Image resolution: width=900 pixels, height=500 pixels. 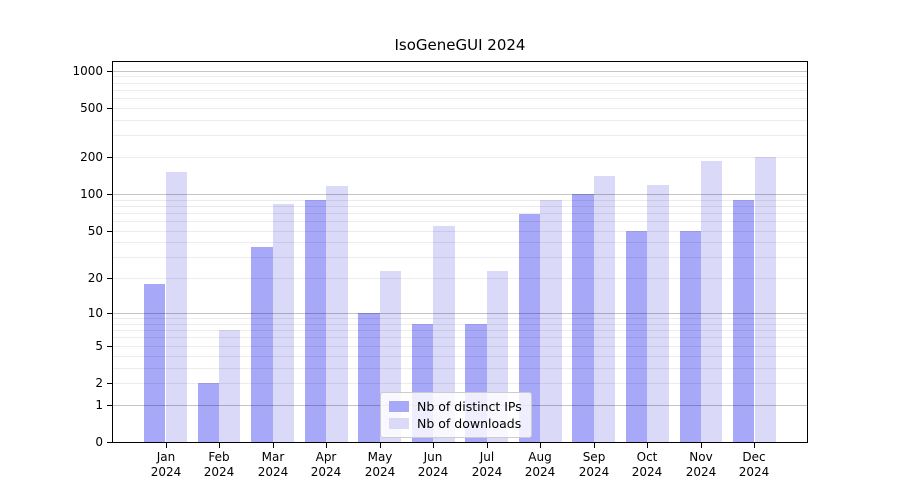 I want to click on legend-label-distinct-ips: Nb of distinct IPs, so click(x=469, y=406).